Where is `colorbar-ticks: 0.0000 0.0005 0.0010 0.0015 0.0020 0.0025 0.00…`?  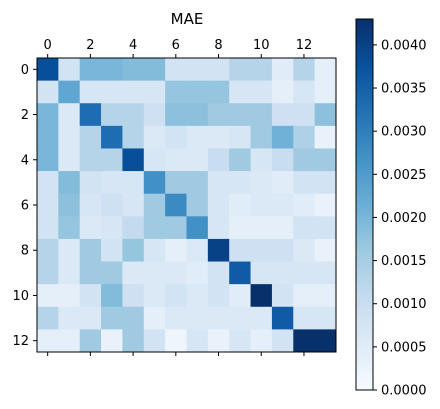 colorbar-ticks: 0.0000 0.0005 0.0010 0.0015 0.0020 0.0025 0.00… is located at coordinates (400, 218).